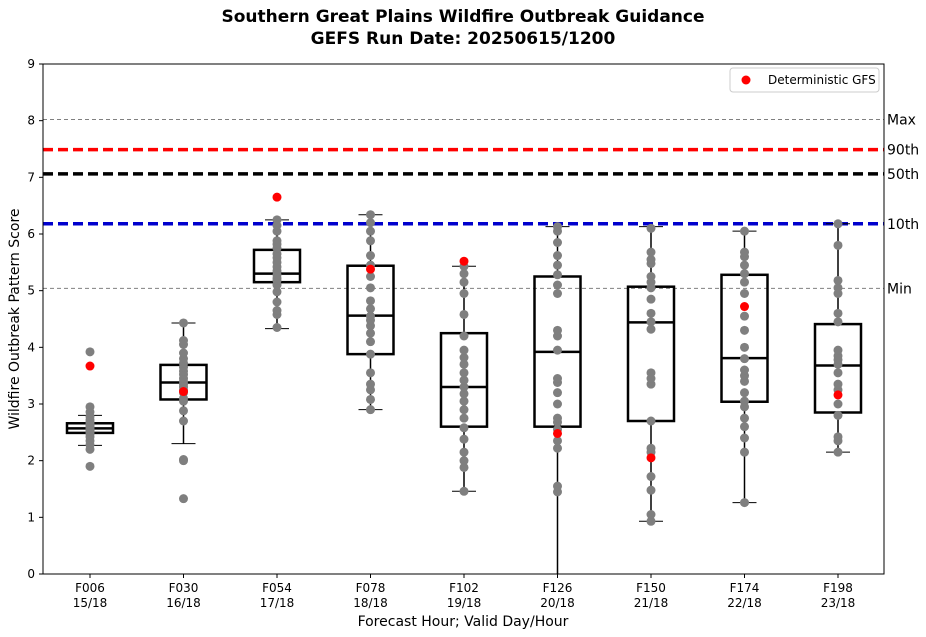  What do you see at coordinates (903, 225) in the screenshot?
I see `ref-label-10th: 10th` at bounding box center [903, 225].